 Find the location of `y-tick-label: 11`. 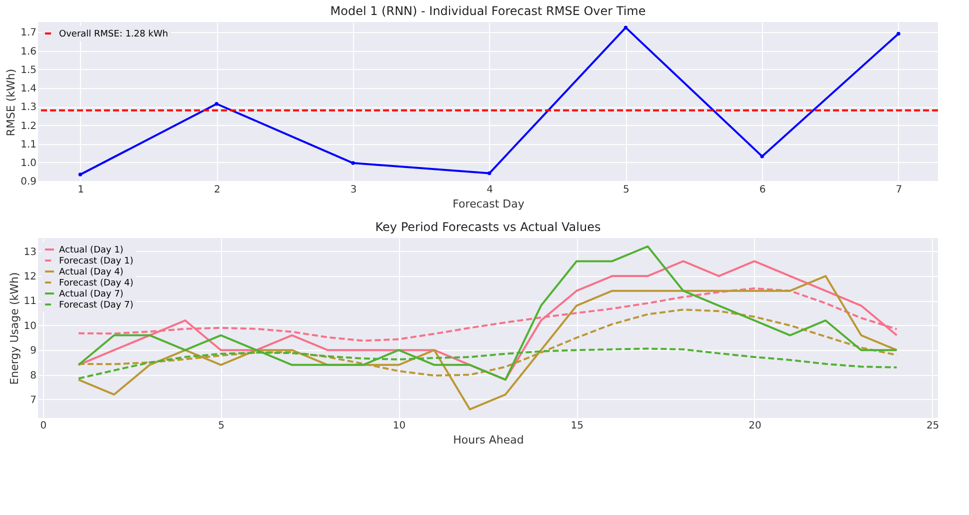

y-tick-label: 11 is located at coordinates (30, 302).